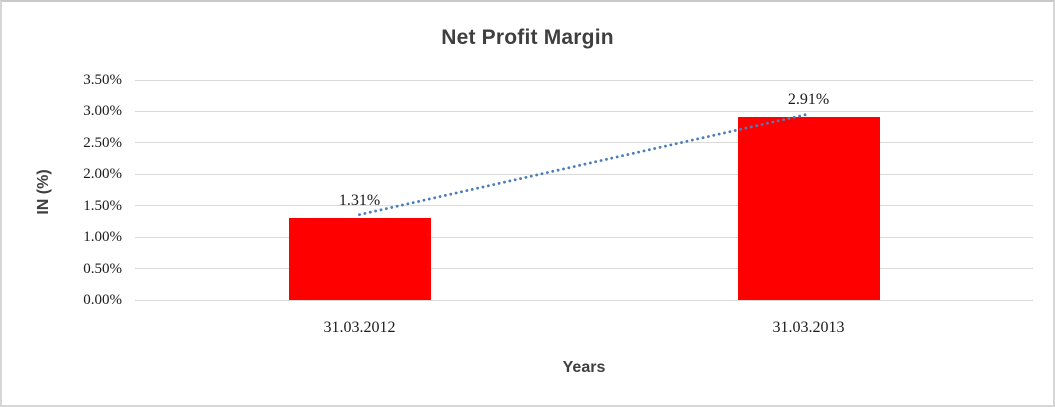  I want to click on y-axis-tick-label: 3.00%, so click(102, 111).